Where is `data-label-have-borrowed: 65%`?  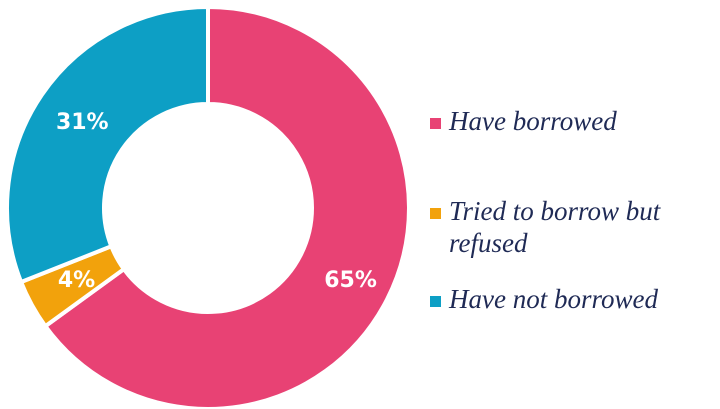 data-label-have-borrowed: 65% is located at coordinates (350, 280).